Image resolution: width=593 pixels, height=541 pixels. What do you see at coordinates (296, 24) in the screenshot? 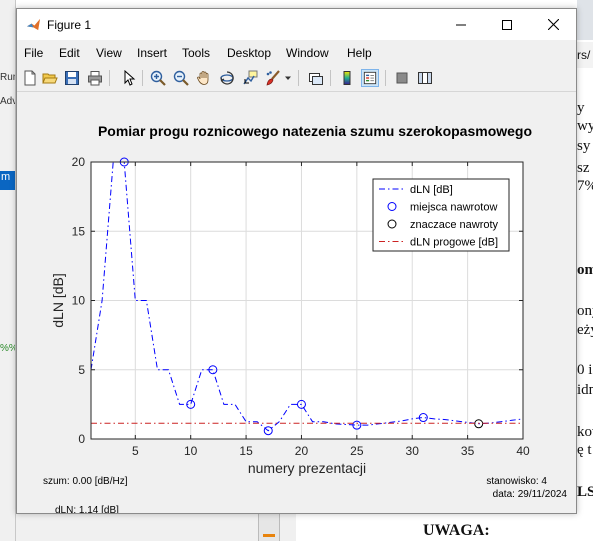
I see `title-bar: Figure 1` at bounding box center [296, 24].